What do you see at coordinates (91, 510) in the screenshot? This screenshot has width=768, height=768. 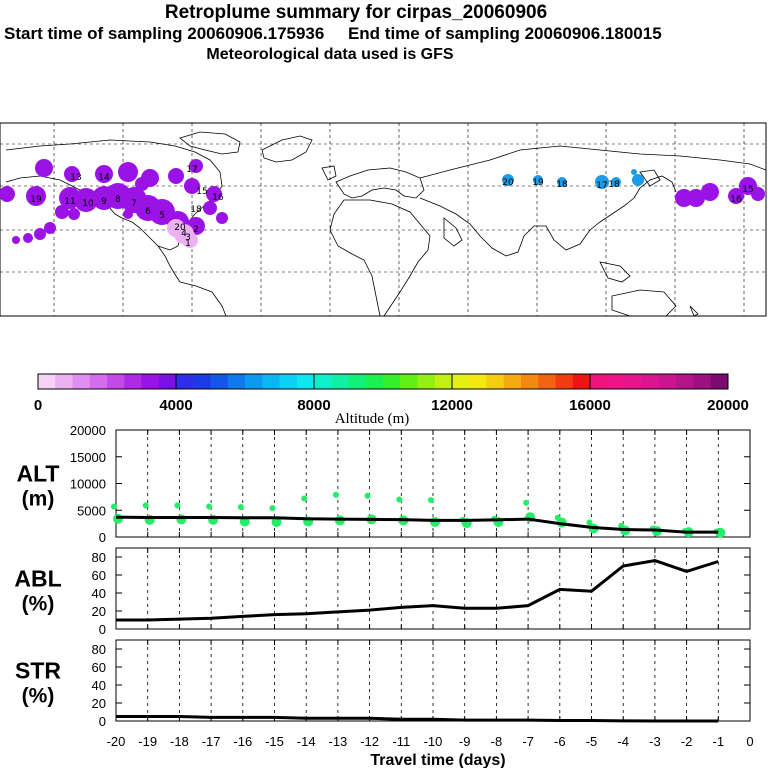 I see `y-tick-label: 5000` at bounding box center [91, 510].